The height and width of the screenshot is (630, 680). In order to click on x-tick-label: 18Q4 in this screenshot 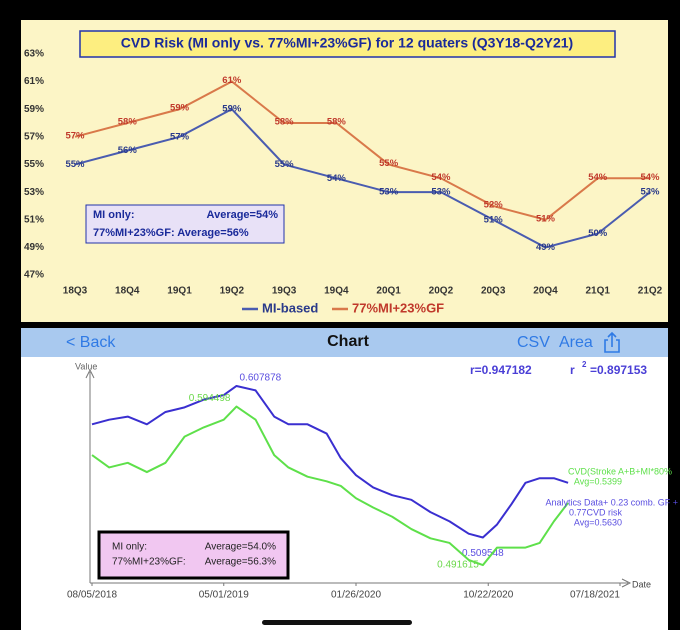, I will do `click(127, 291)`.